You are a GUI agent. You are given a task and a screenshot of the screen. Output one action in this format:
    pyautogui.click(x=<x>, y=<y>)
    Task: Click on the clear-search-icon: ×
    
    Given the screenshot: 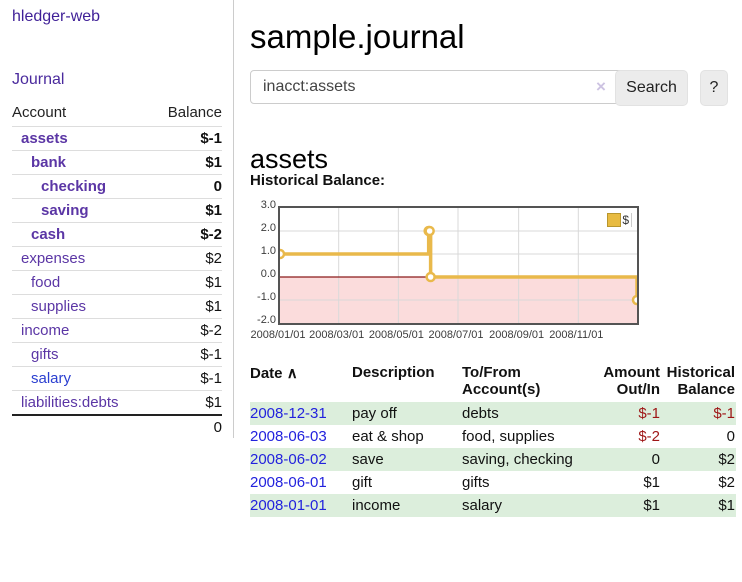 What is the action you would take?
    pyautogui.click(x=601, y=86)
    